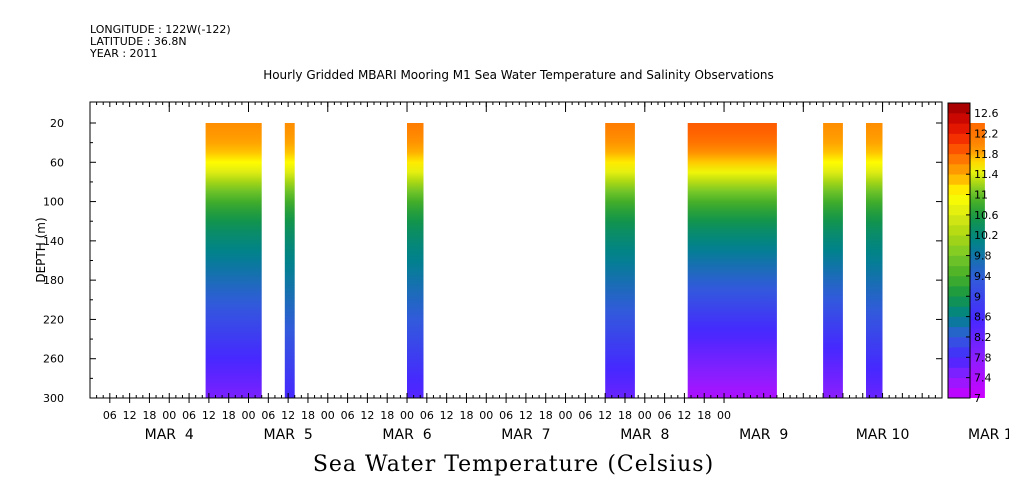 This screenshot has height=504, width=1009. What do you see at coordinates (977, 398) in the screenshot?
I see `colorbar-label: 7` at bounding box center [977, 398].